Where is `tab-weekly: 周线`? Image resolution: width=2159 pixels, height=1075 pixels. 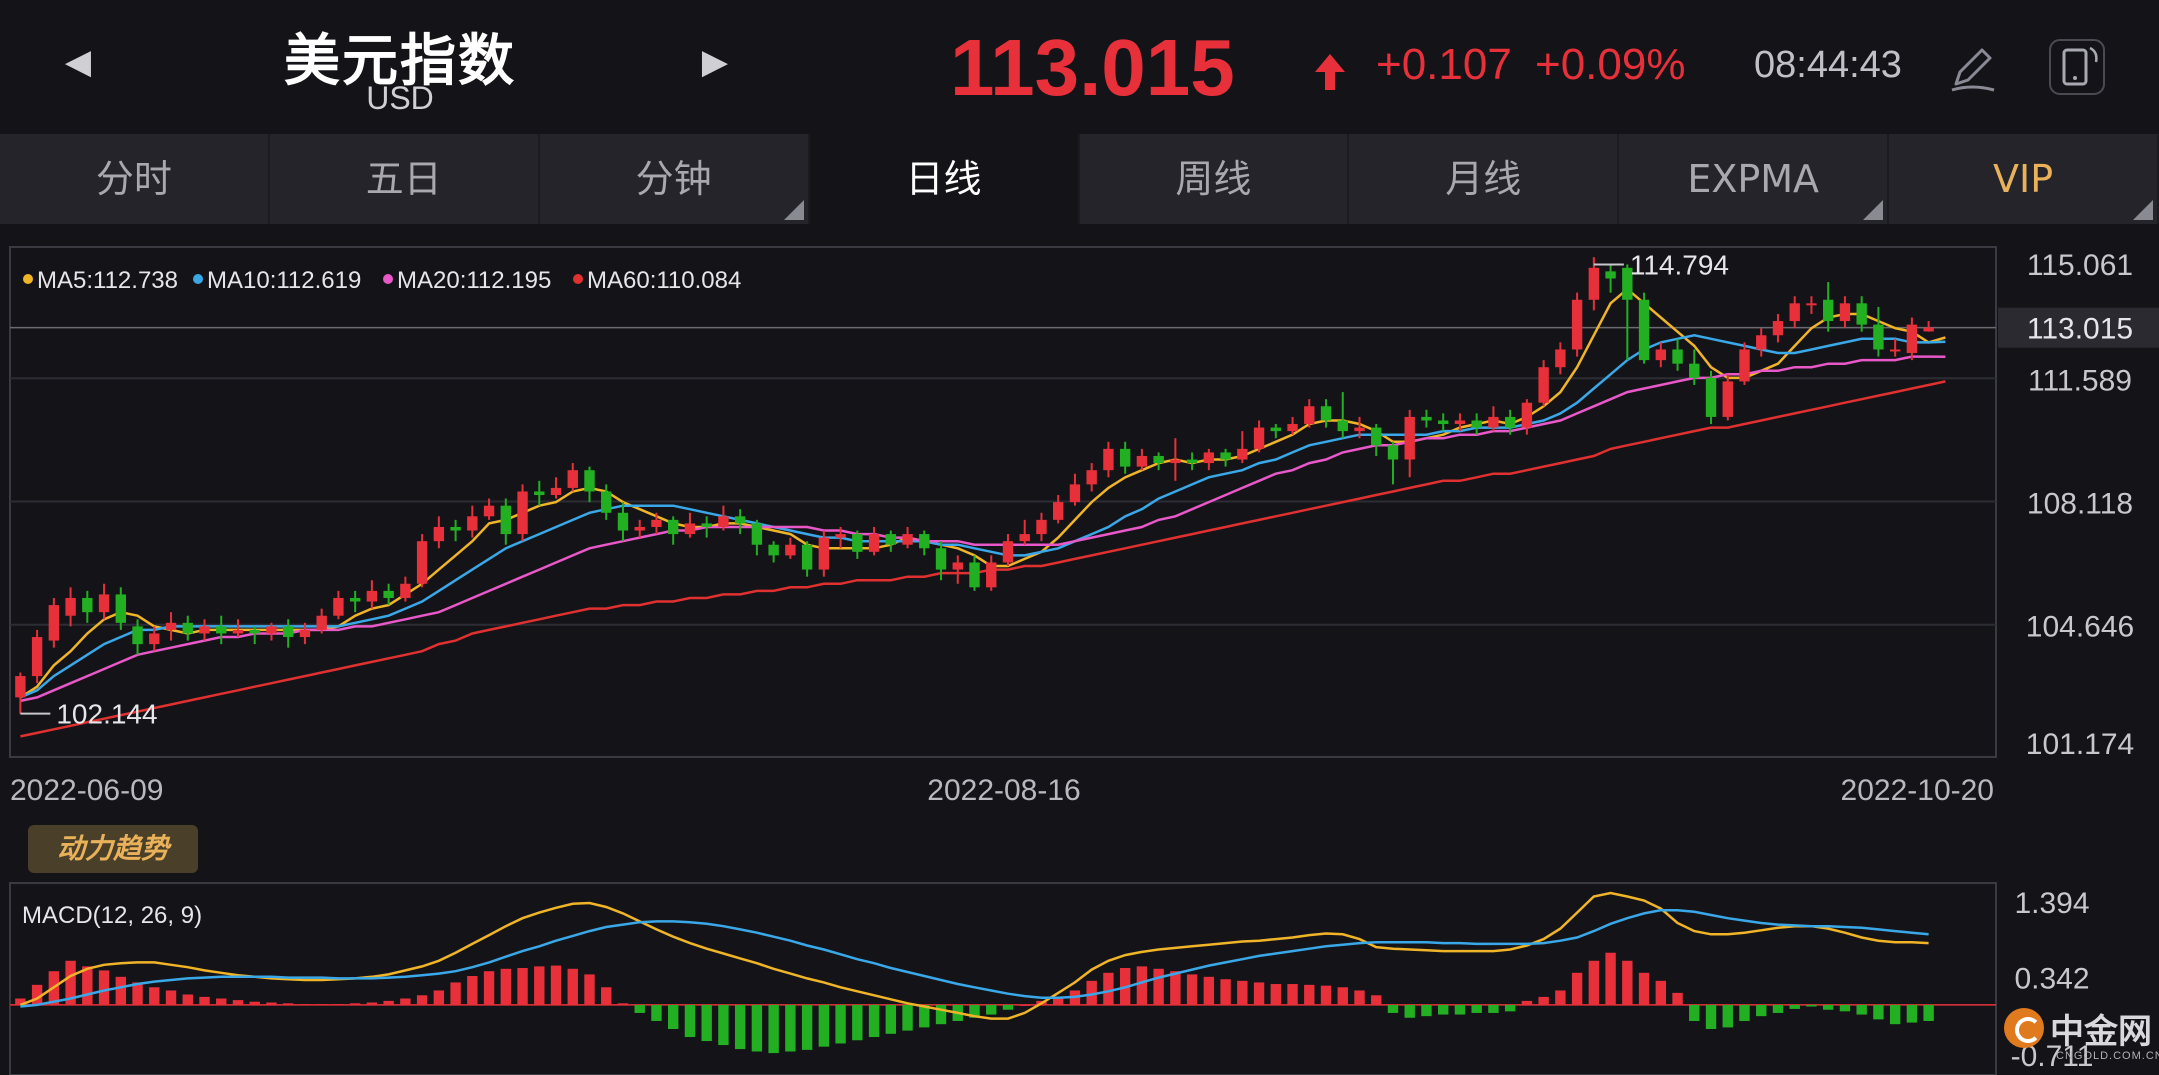 tab-weekly: 周线 is located at coordinates (1215, 179).